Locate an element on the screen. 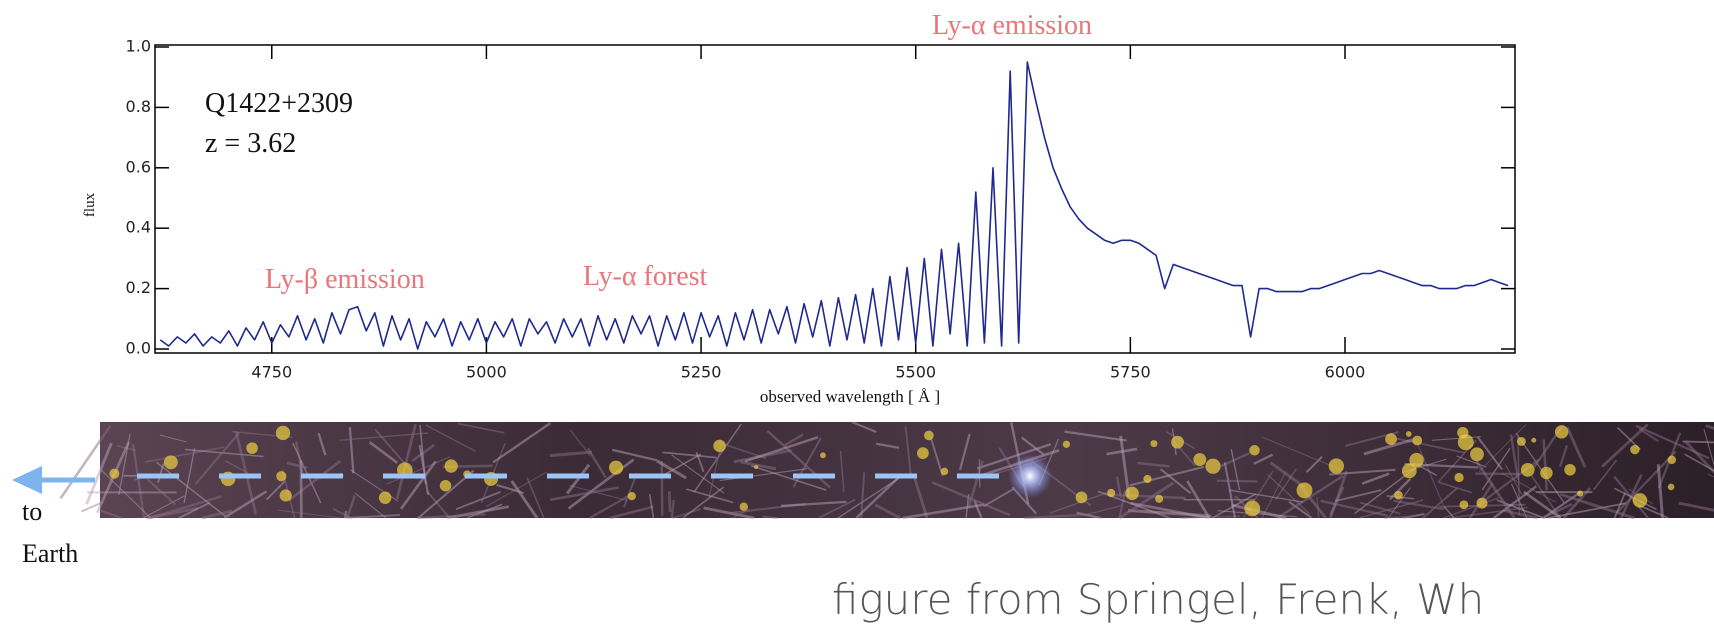 This screenshot has height=628, width=1714. y-axis-label: flux is located at coordinates (90, 204).